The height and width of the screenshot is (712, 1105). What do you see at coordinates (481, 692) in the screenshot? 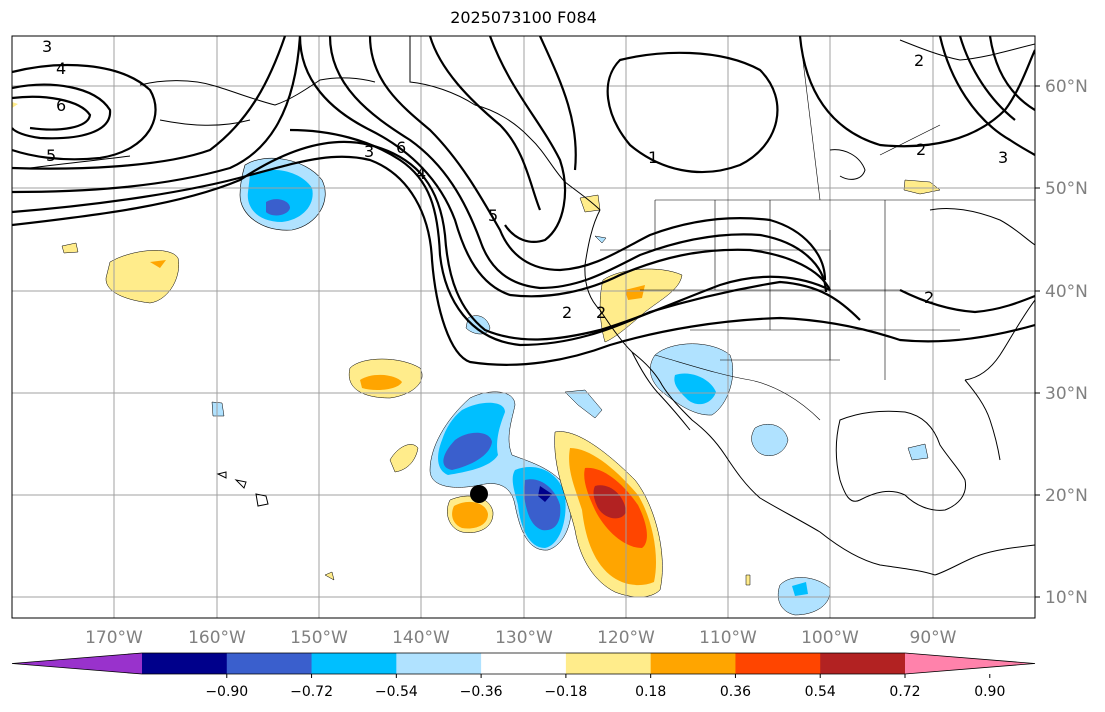
I see `colorbar-tick-label: −0.36` at bounding box center [481, 692].